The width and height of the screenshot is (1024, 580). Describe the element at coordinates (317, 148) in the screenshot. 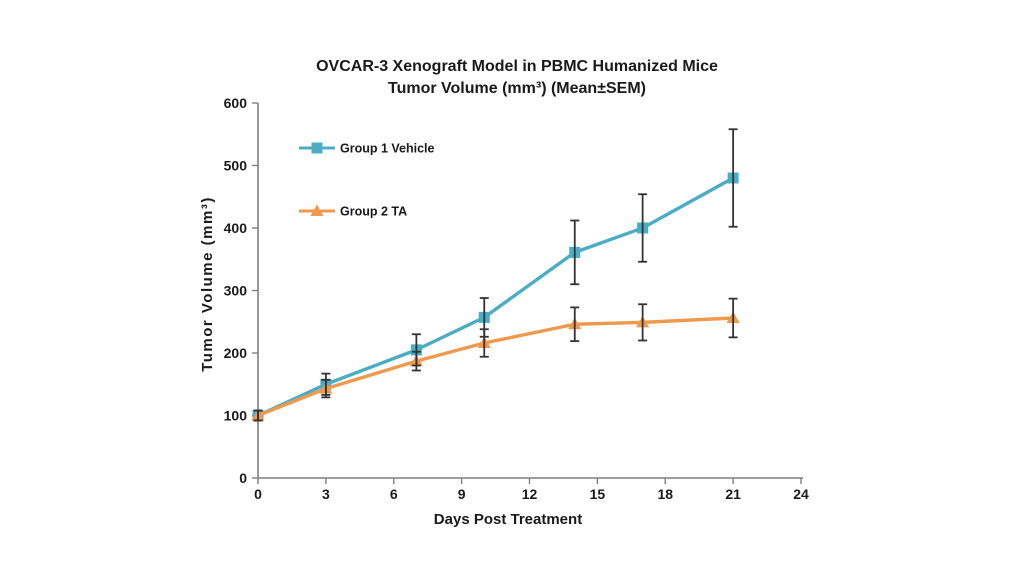

I see `data-point-marker-square` at that location.